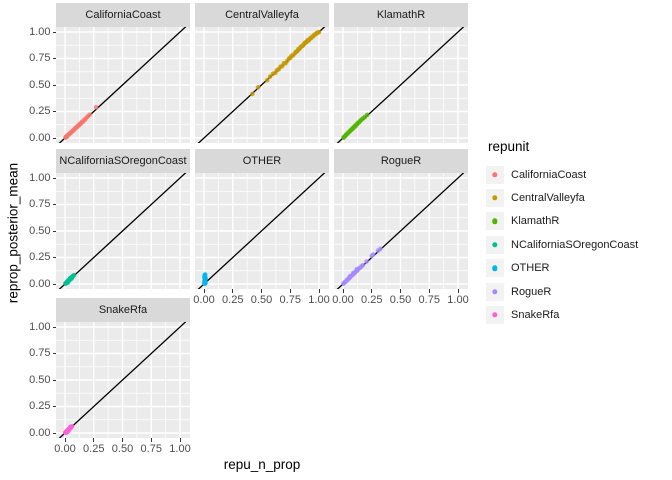  I want to click on legend-item-label: RogueR, so click(531, 291).